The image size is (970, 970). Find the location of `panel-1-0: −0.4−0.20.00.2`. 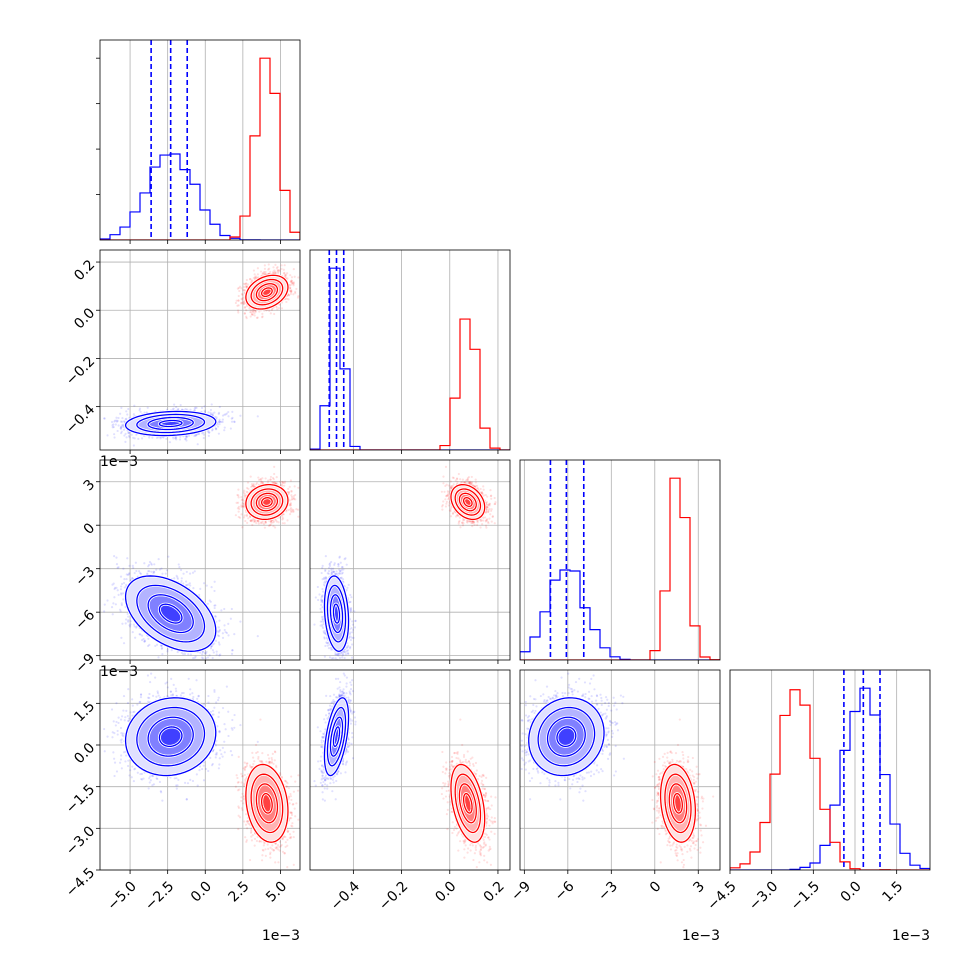

panel-1-0: −0.4−0.20.00.2 is located at coordinates (182, 351).